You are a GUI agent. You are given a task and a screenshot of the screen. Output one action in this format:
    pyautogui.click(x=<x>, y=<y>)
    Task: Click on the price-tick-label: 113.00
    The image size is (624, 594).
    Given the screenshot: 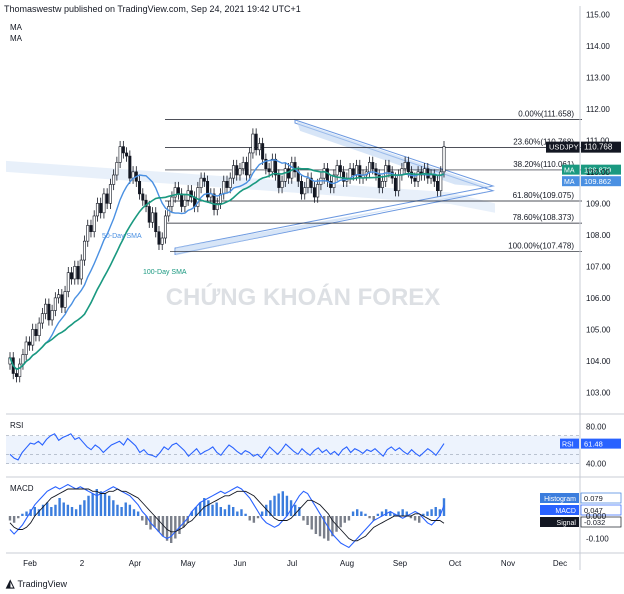 What is the action you would take?
    pyautogui.click(x=598, y=77)
    